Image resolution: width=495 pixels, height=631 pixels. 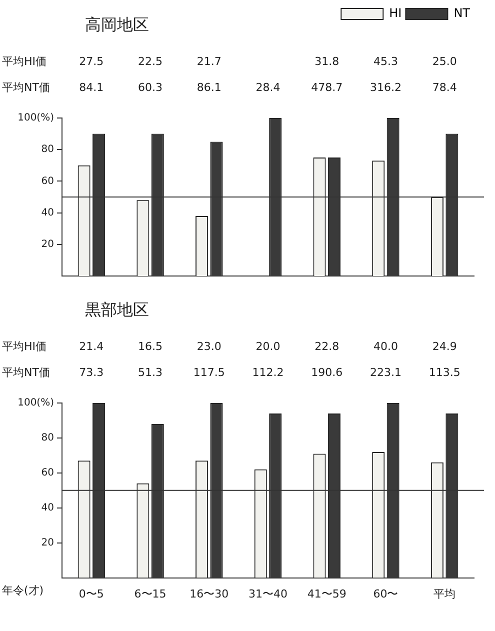 I want to click on x-tick-label: 平均, so click(x=445, y=593).